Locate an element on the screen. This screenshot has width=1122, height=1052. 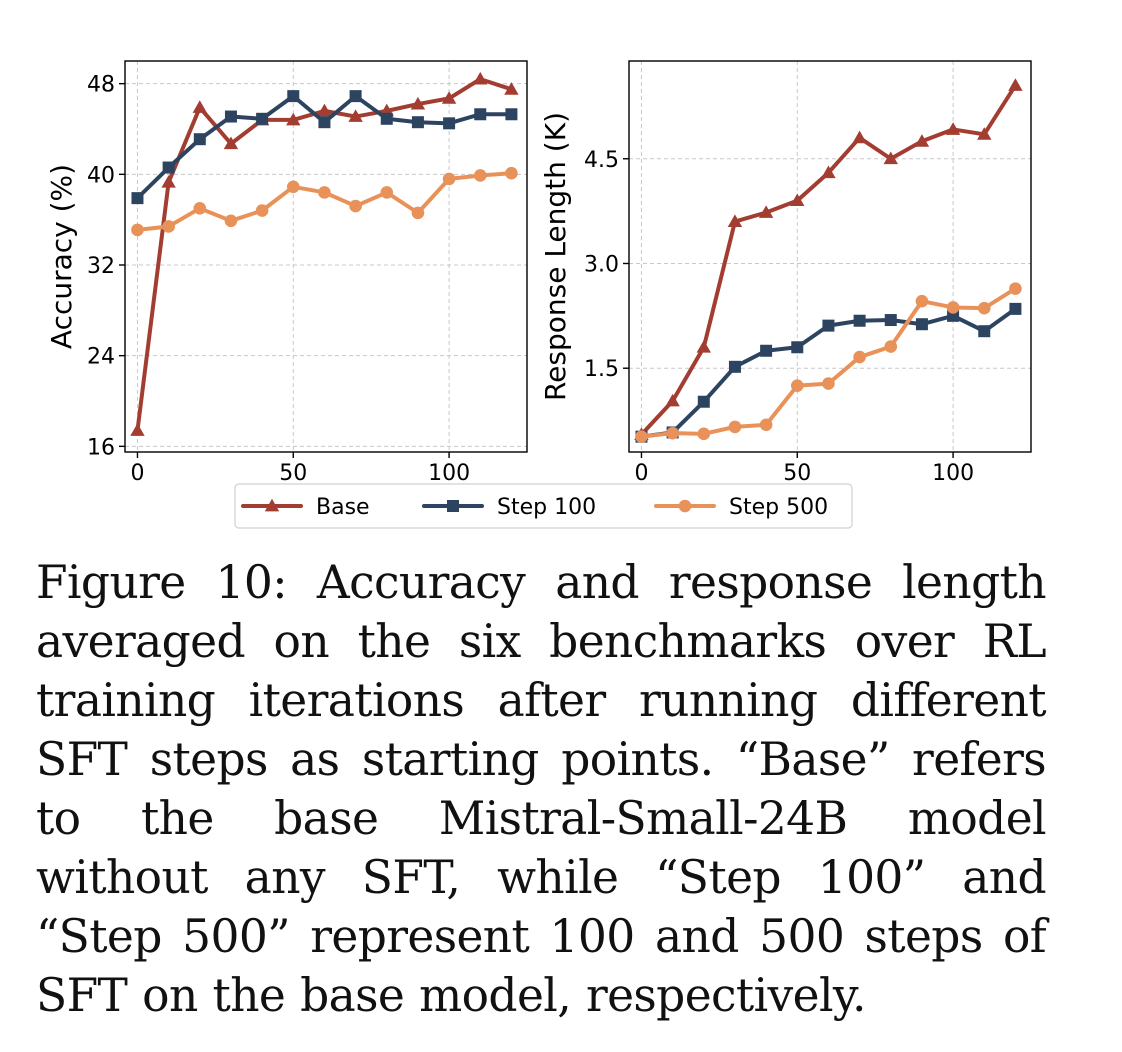
accuracy-y-tick-label-0: 16 is located at coordinates (101, 447).